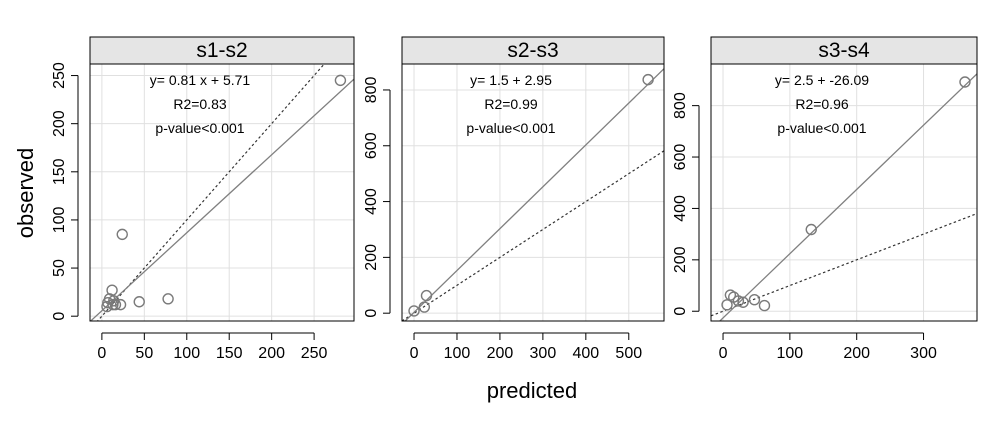  Describe the element at coordinates (59, 219) in the screenshot. I see `y-tick-label: 100` at that location.